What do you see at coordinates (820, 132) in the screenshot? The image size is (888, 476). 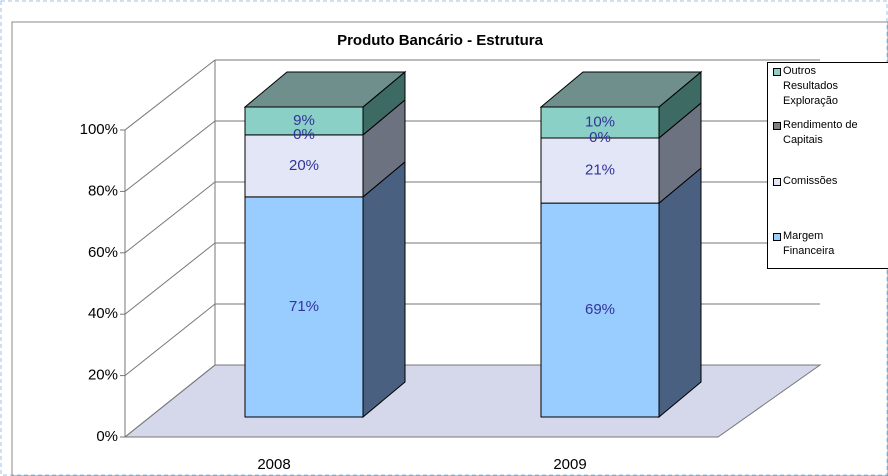 I see `legend-label: Rendimento de Capitais` at bounding box center [820, 132].